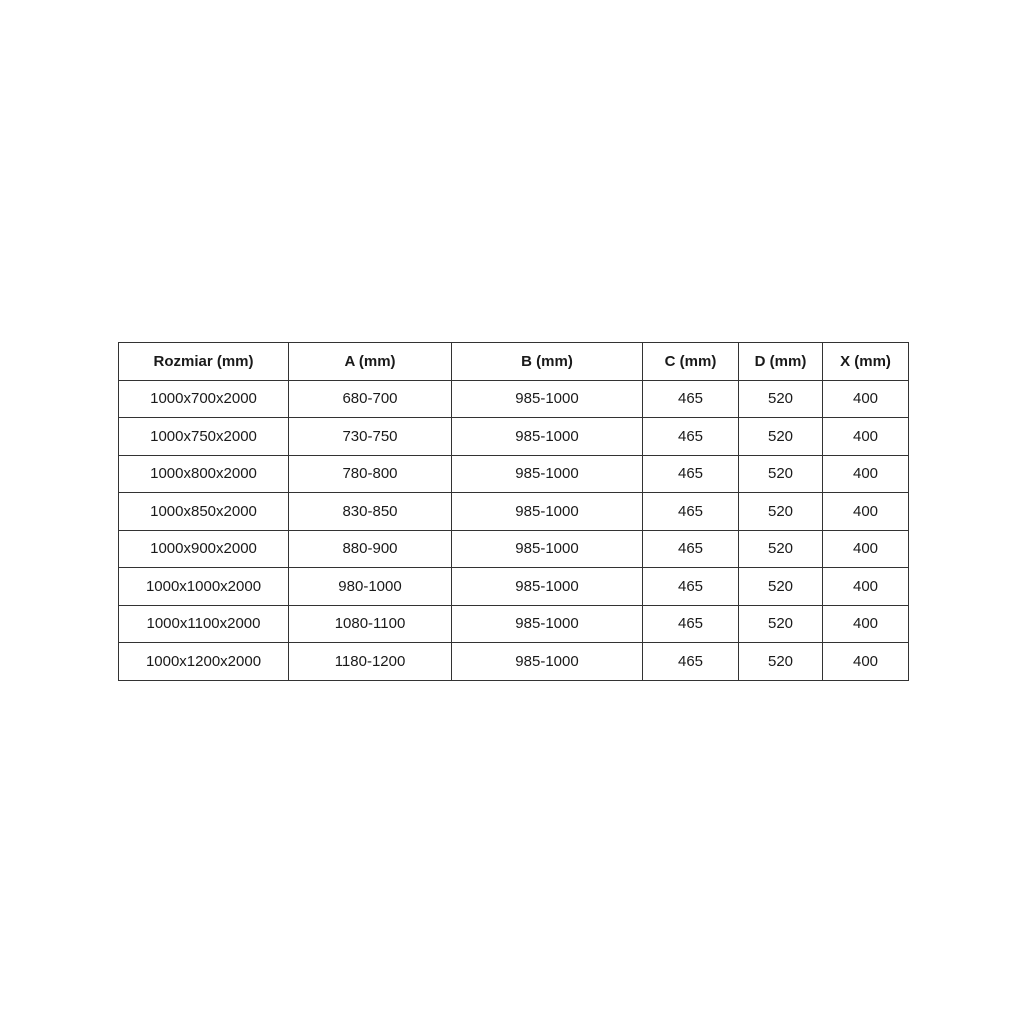 This screenshot has width=1024, height=1024. Describe the element at coordinates (203, 398) in the screenshot. I see `table-cell: 1000x700x2000` at that location.